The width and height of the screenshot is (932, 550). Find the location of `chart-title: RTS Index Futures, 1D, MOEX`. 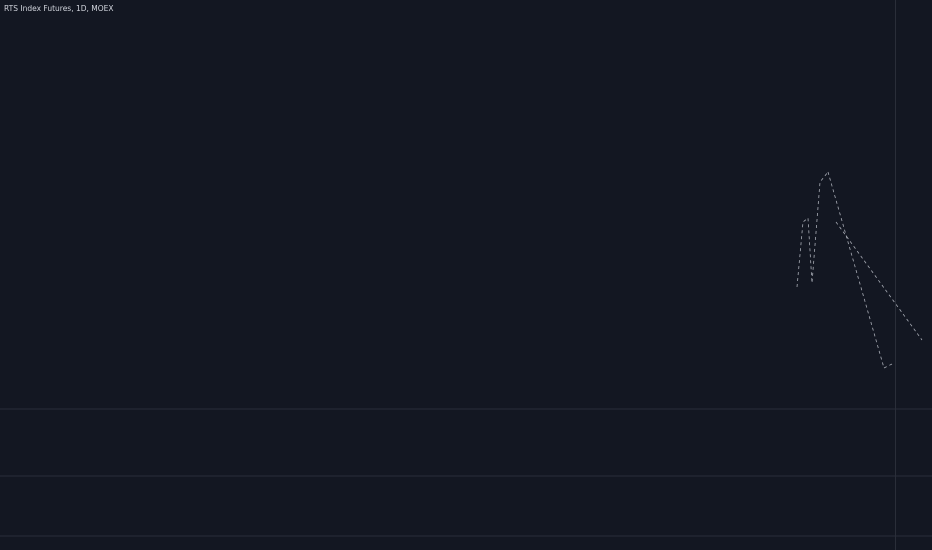

chart-title: RTS Index Futures, 1D, MOEX is located at coordinates (59, 8).